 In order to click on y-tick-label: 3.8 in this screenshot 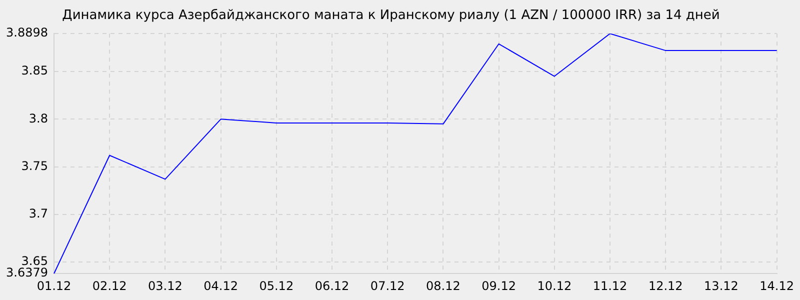, I will do `click(38, 118)`.